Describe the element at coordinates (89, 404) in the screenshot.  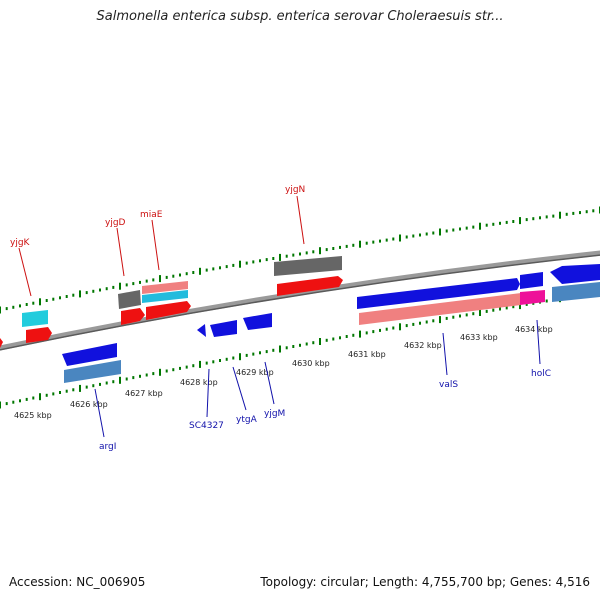
I see `tick-label: 4626 kbp` at that location.